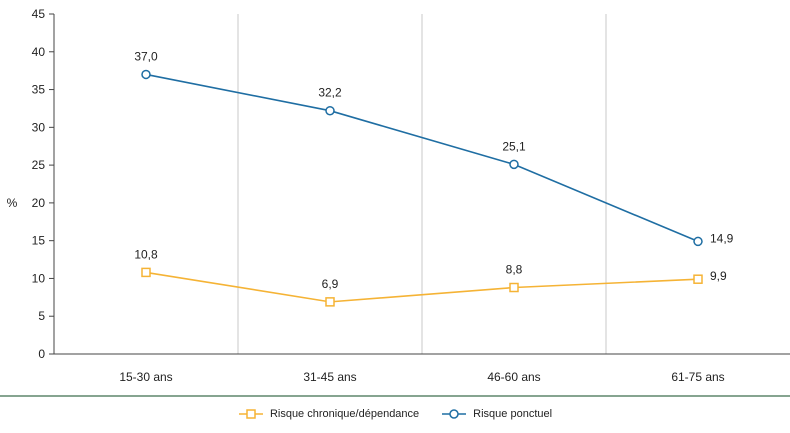  What do you see at coordinates (146, 56) in the screenshot?
I see `data-label: 37,0` at bounding box center [146, 56].